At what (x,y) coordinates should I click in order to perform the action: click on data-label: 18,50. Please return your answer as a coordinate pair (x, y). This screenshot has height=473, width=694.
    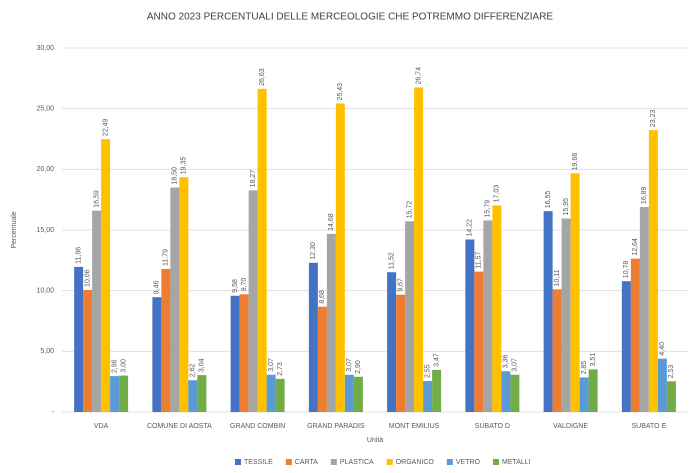
    Looking at the image, I should click on (175, 176).